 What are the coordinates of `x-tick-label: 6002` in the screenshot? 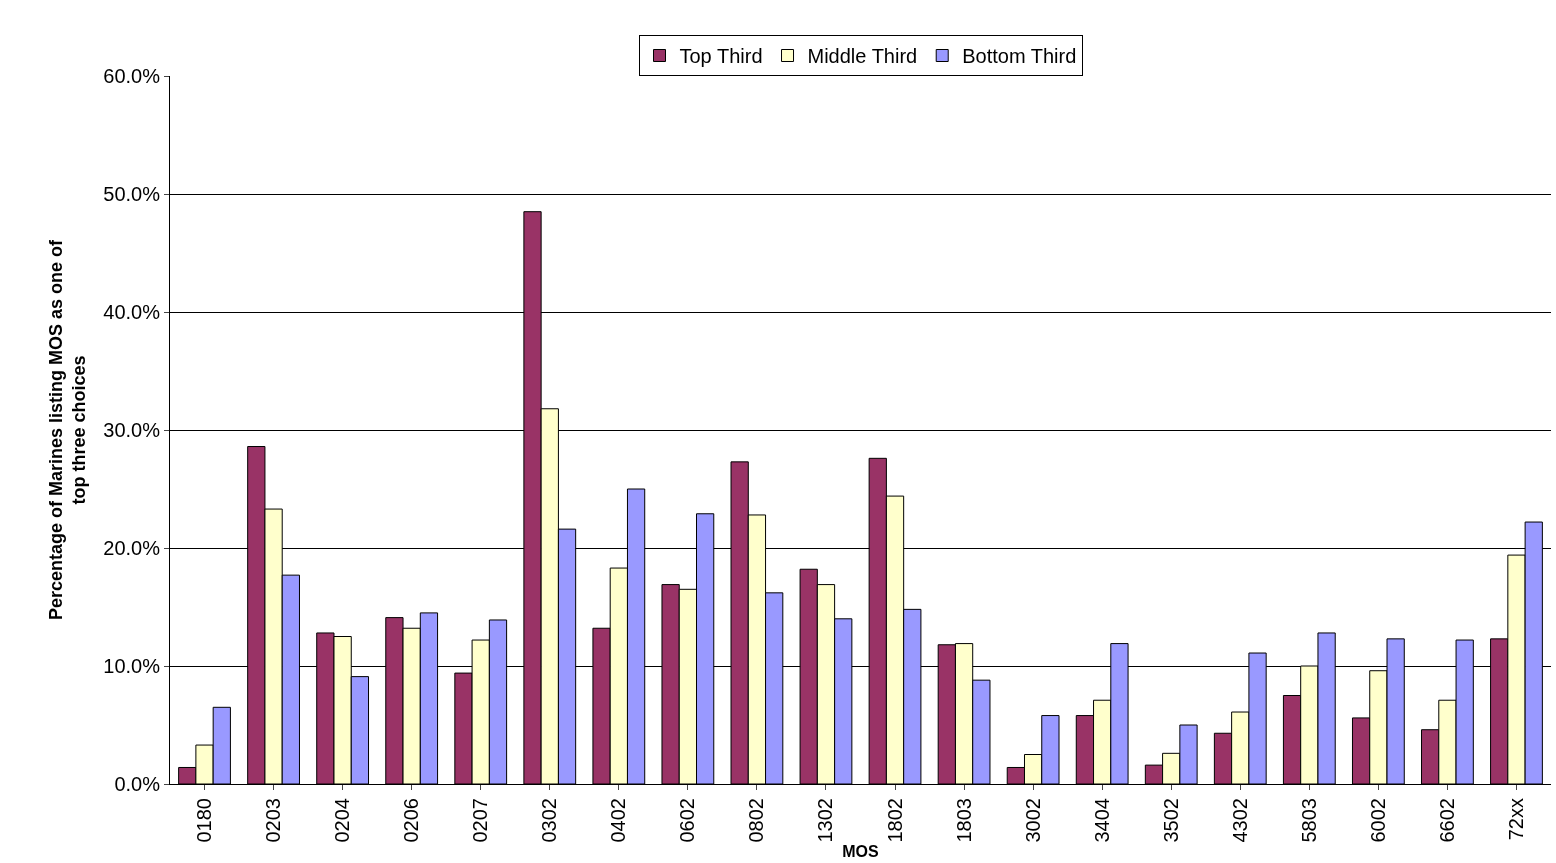 It's located at (1377, 820).